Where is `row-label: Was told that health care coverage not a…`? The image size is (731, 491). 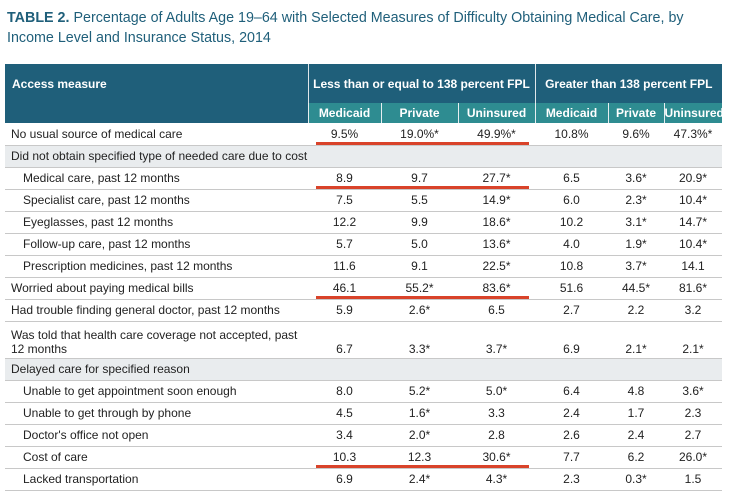
row-label: Was told that health care coverage not a… is located at coordinates (154, 341).